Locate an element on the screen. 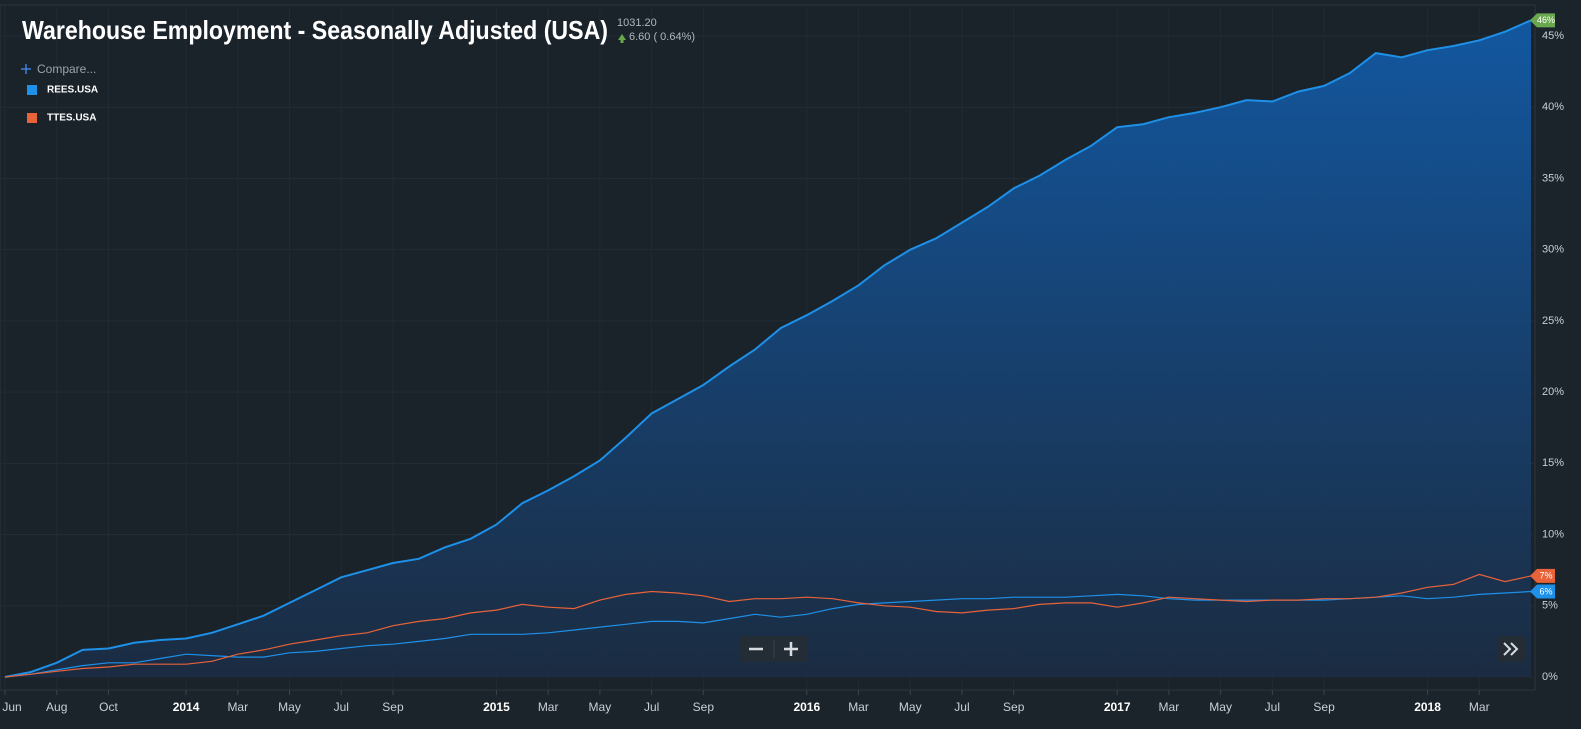 The width and height of the screenshot is (1581, 729). end-label: 46% is located at coordinates (1546, 20).